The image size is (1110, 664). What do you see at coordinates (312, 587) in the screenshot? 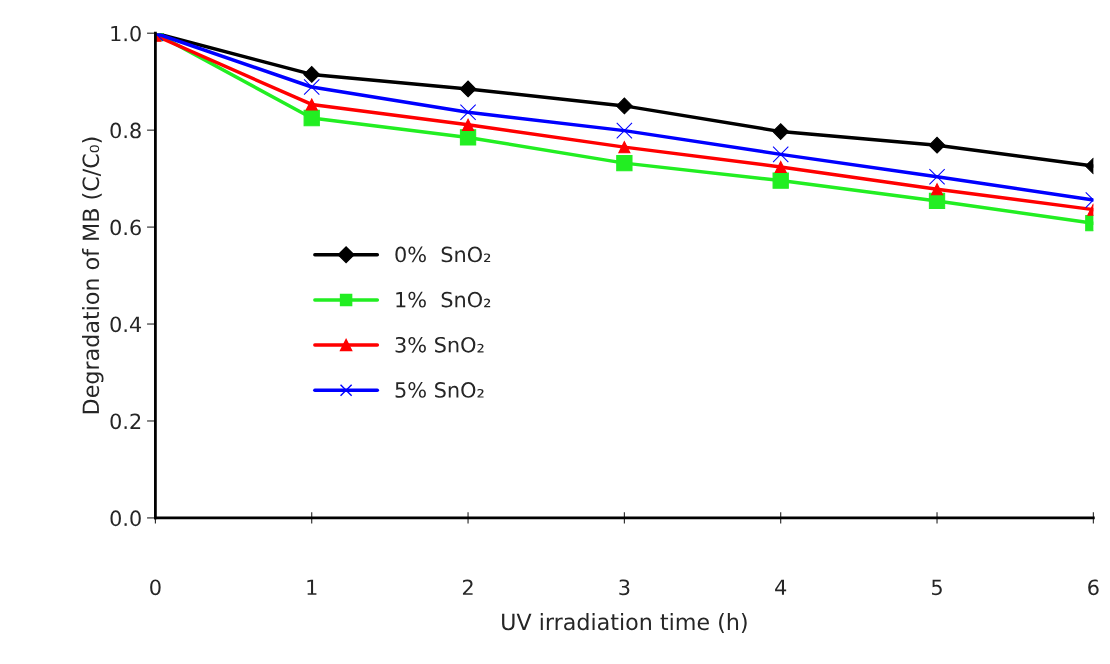
I see `x-tick-label: 1` at bounding box center [312, 587].